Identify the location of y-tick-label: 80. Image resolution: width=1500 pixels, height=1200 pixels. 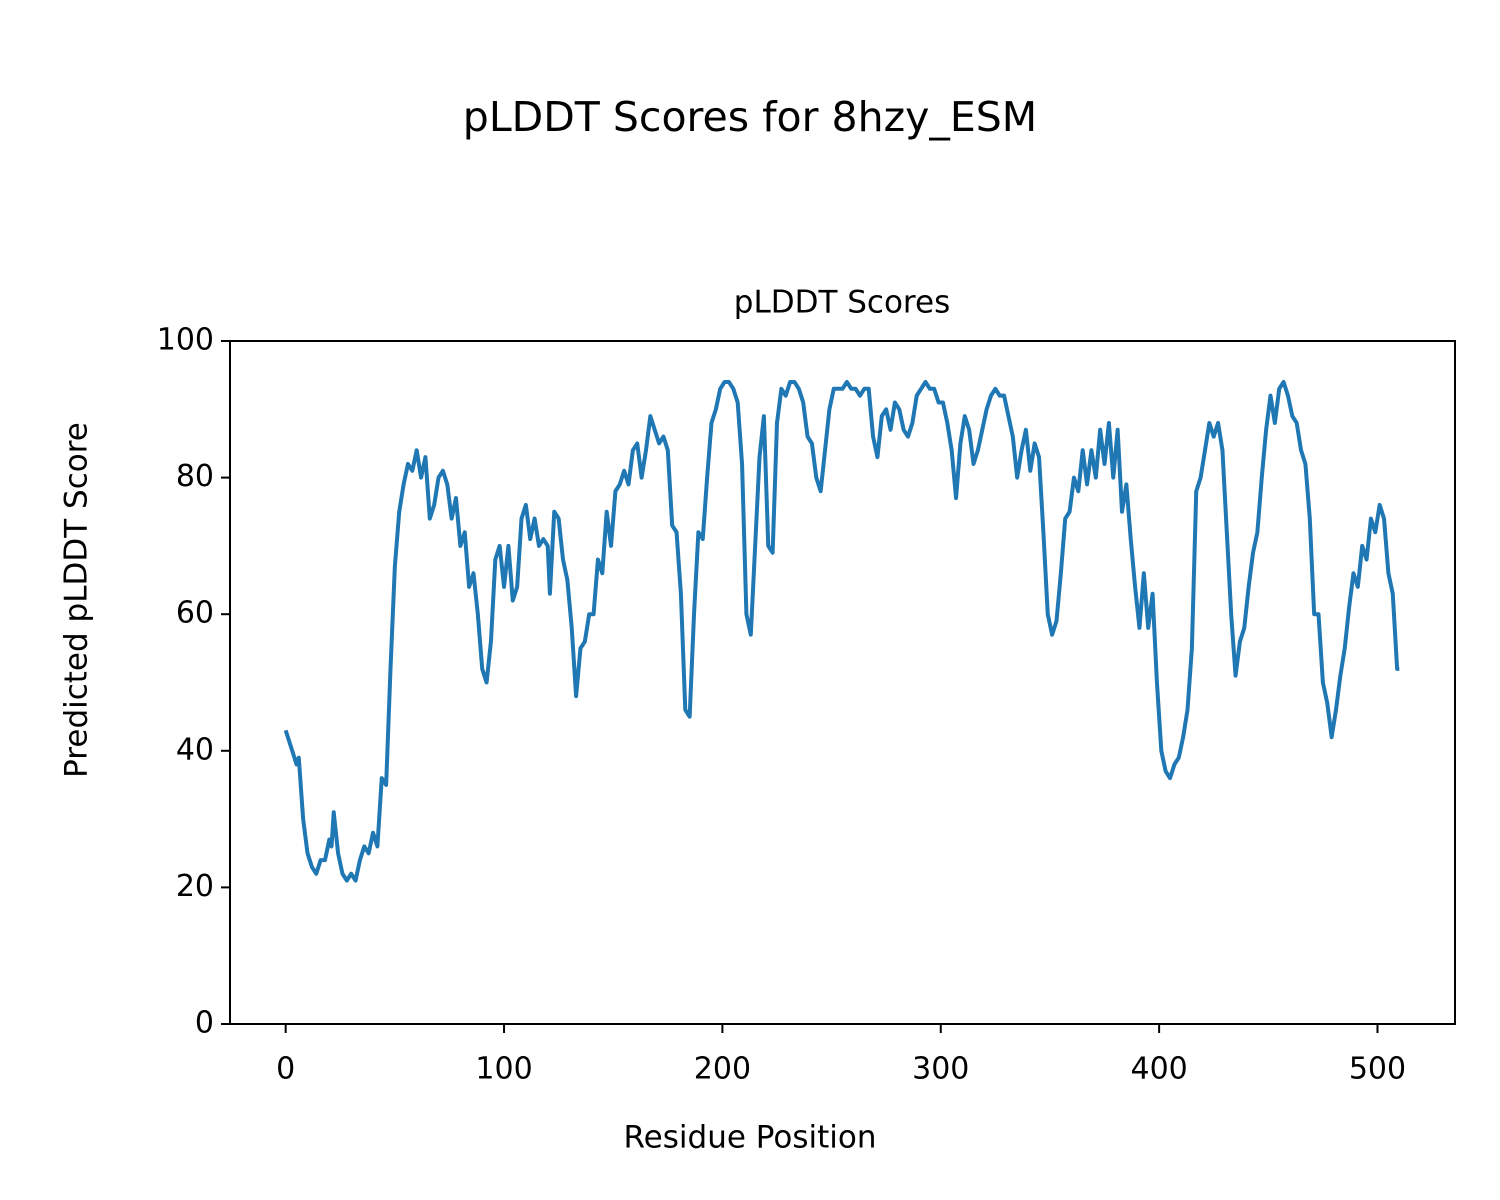
(195, 476).